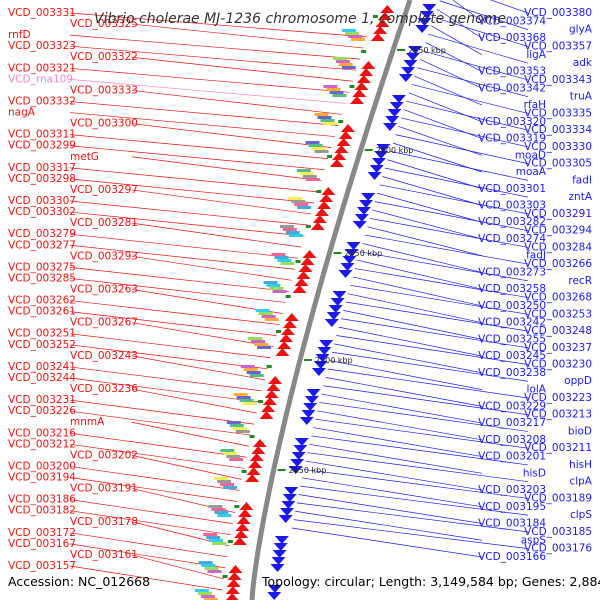 This screenshot has width=600, height=600. I want to click on gene-label: rnfD, so click(19, 35).